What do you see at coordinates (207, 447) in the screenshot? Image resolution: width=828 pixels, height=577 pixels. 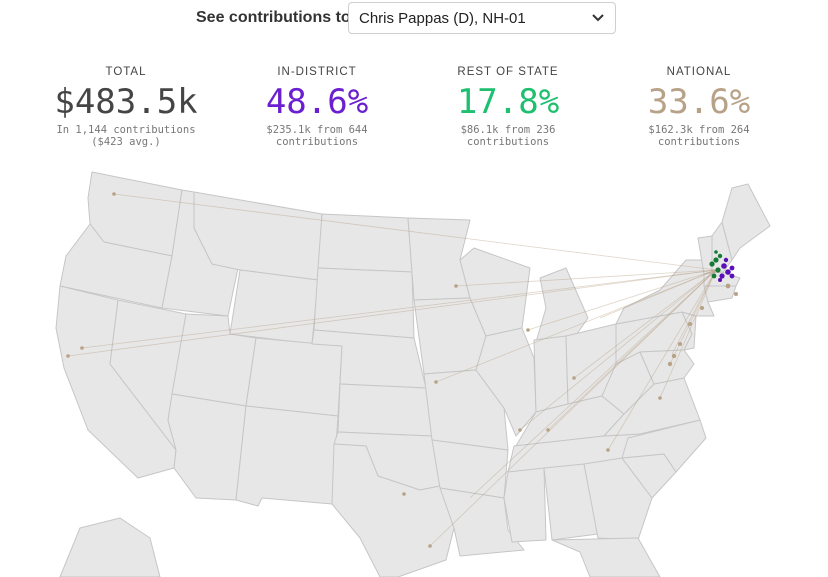 I see `state-arizona` at bounding box center [207, 447].